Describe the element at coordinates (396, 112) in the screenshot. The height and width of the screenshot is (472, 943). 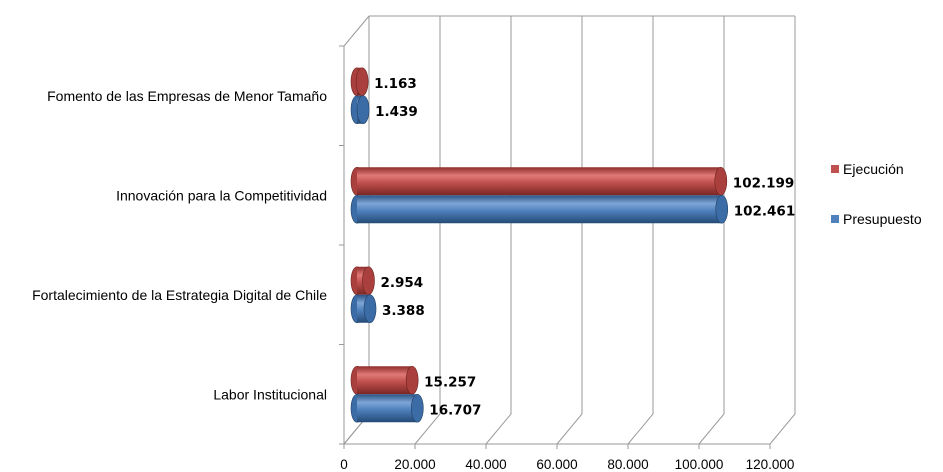
I see `data-label: 1.439` at that location.